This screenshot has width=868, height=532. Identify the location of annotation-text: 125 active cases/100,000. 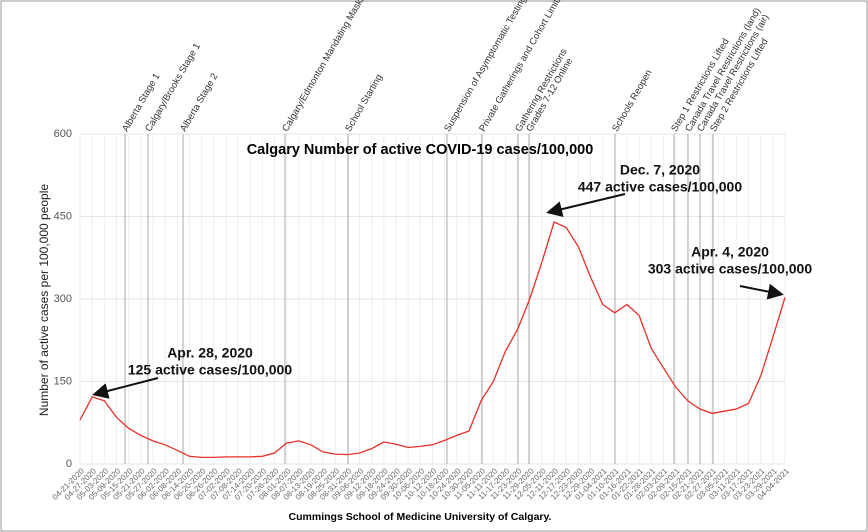
(210, 370).